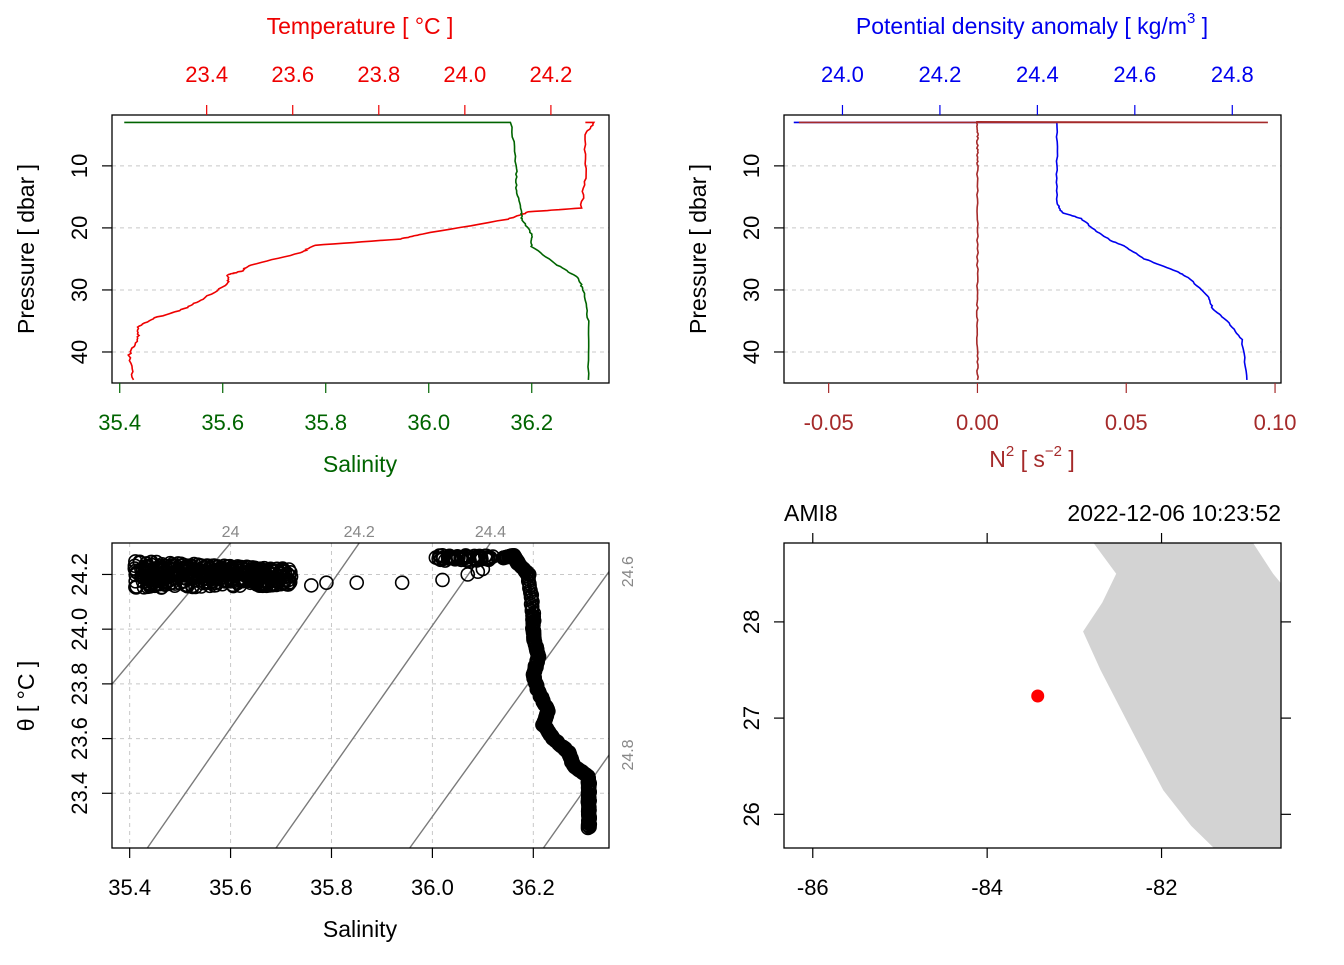 The height and width of the screenshot is (965, 1344). Describe the element at coordinates (292, 74) in the screenshot. I see `temperature-axis-tick-label-1: 23.6` at that location.